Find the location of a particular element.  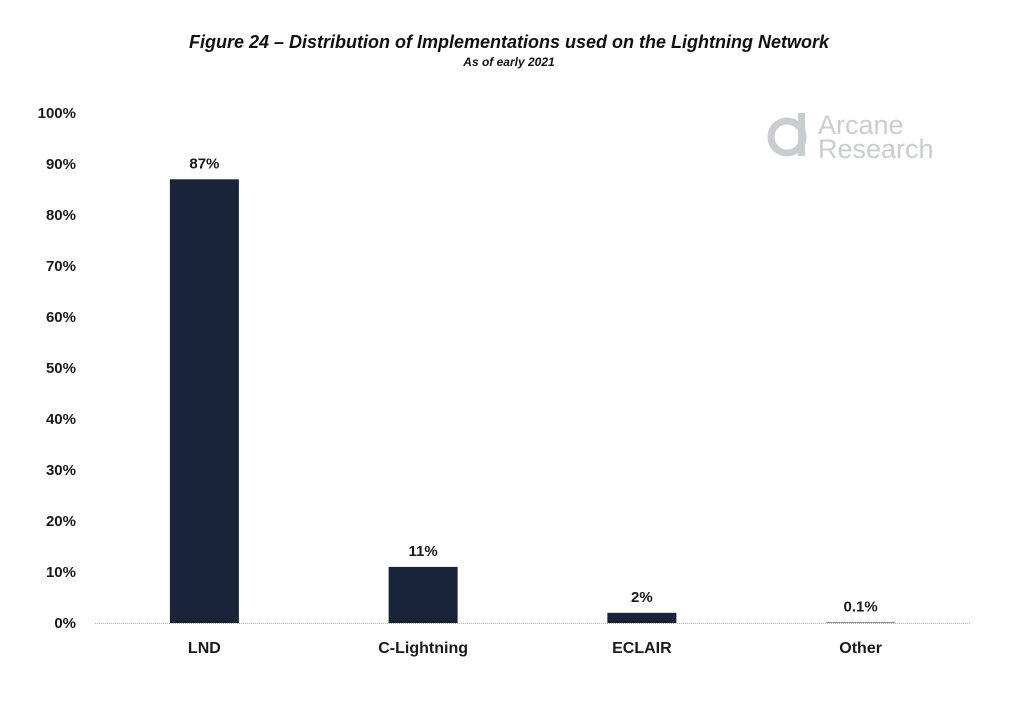

y-tick-label: 50% is located at coordinates (61, 368).